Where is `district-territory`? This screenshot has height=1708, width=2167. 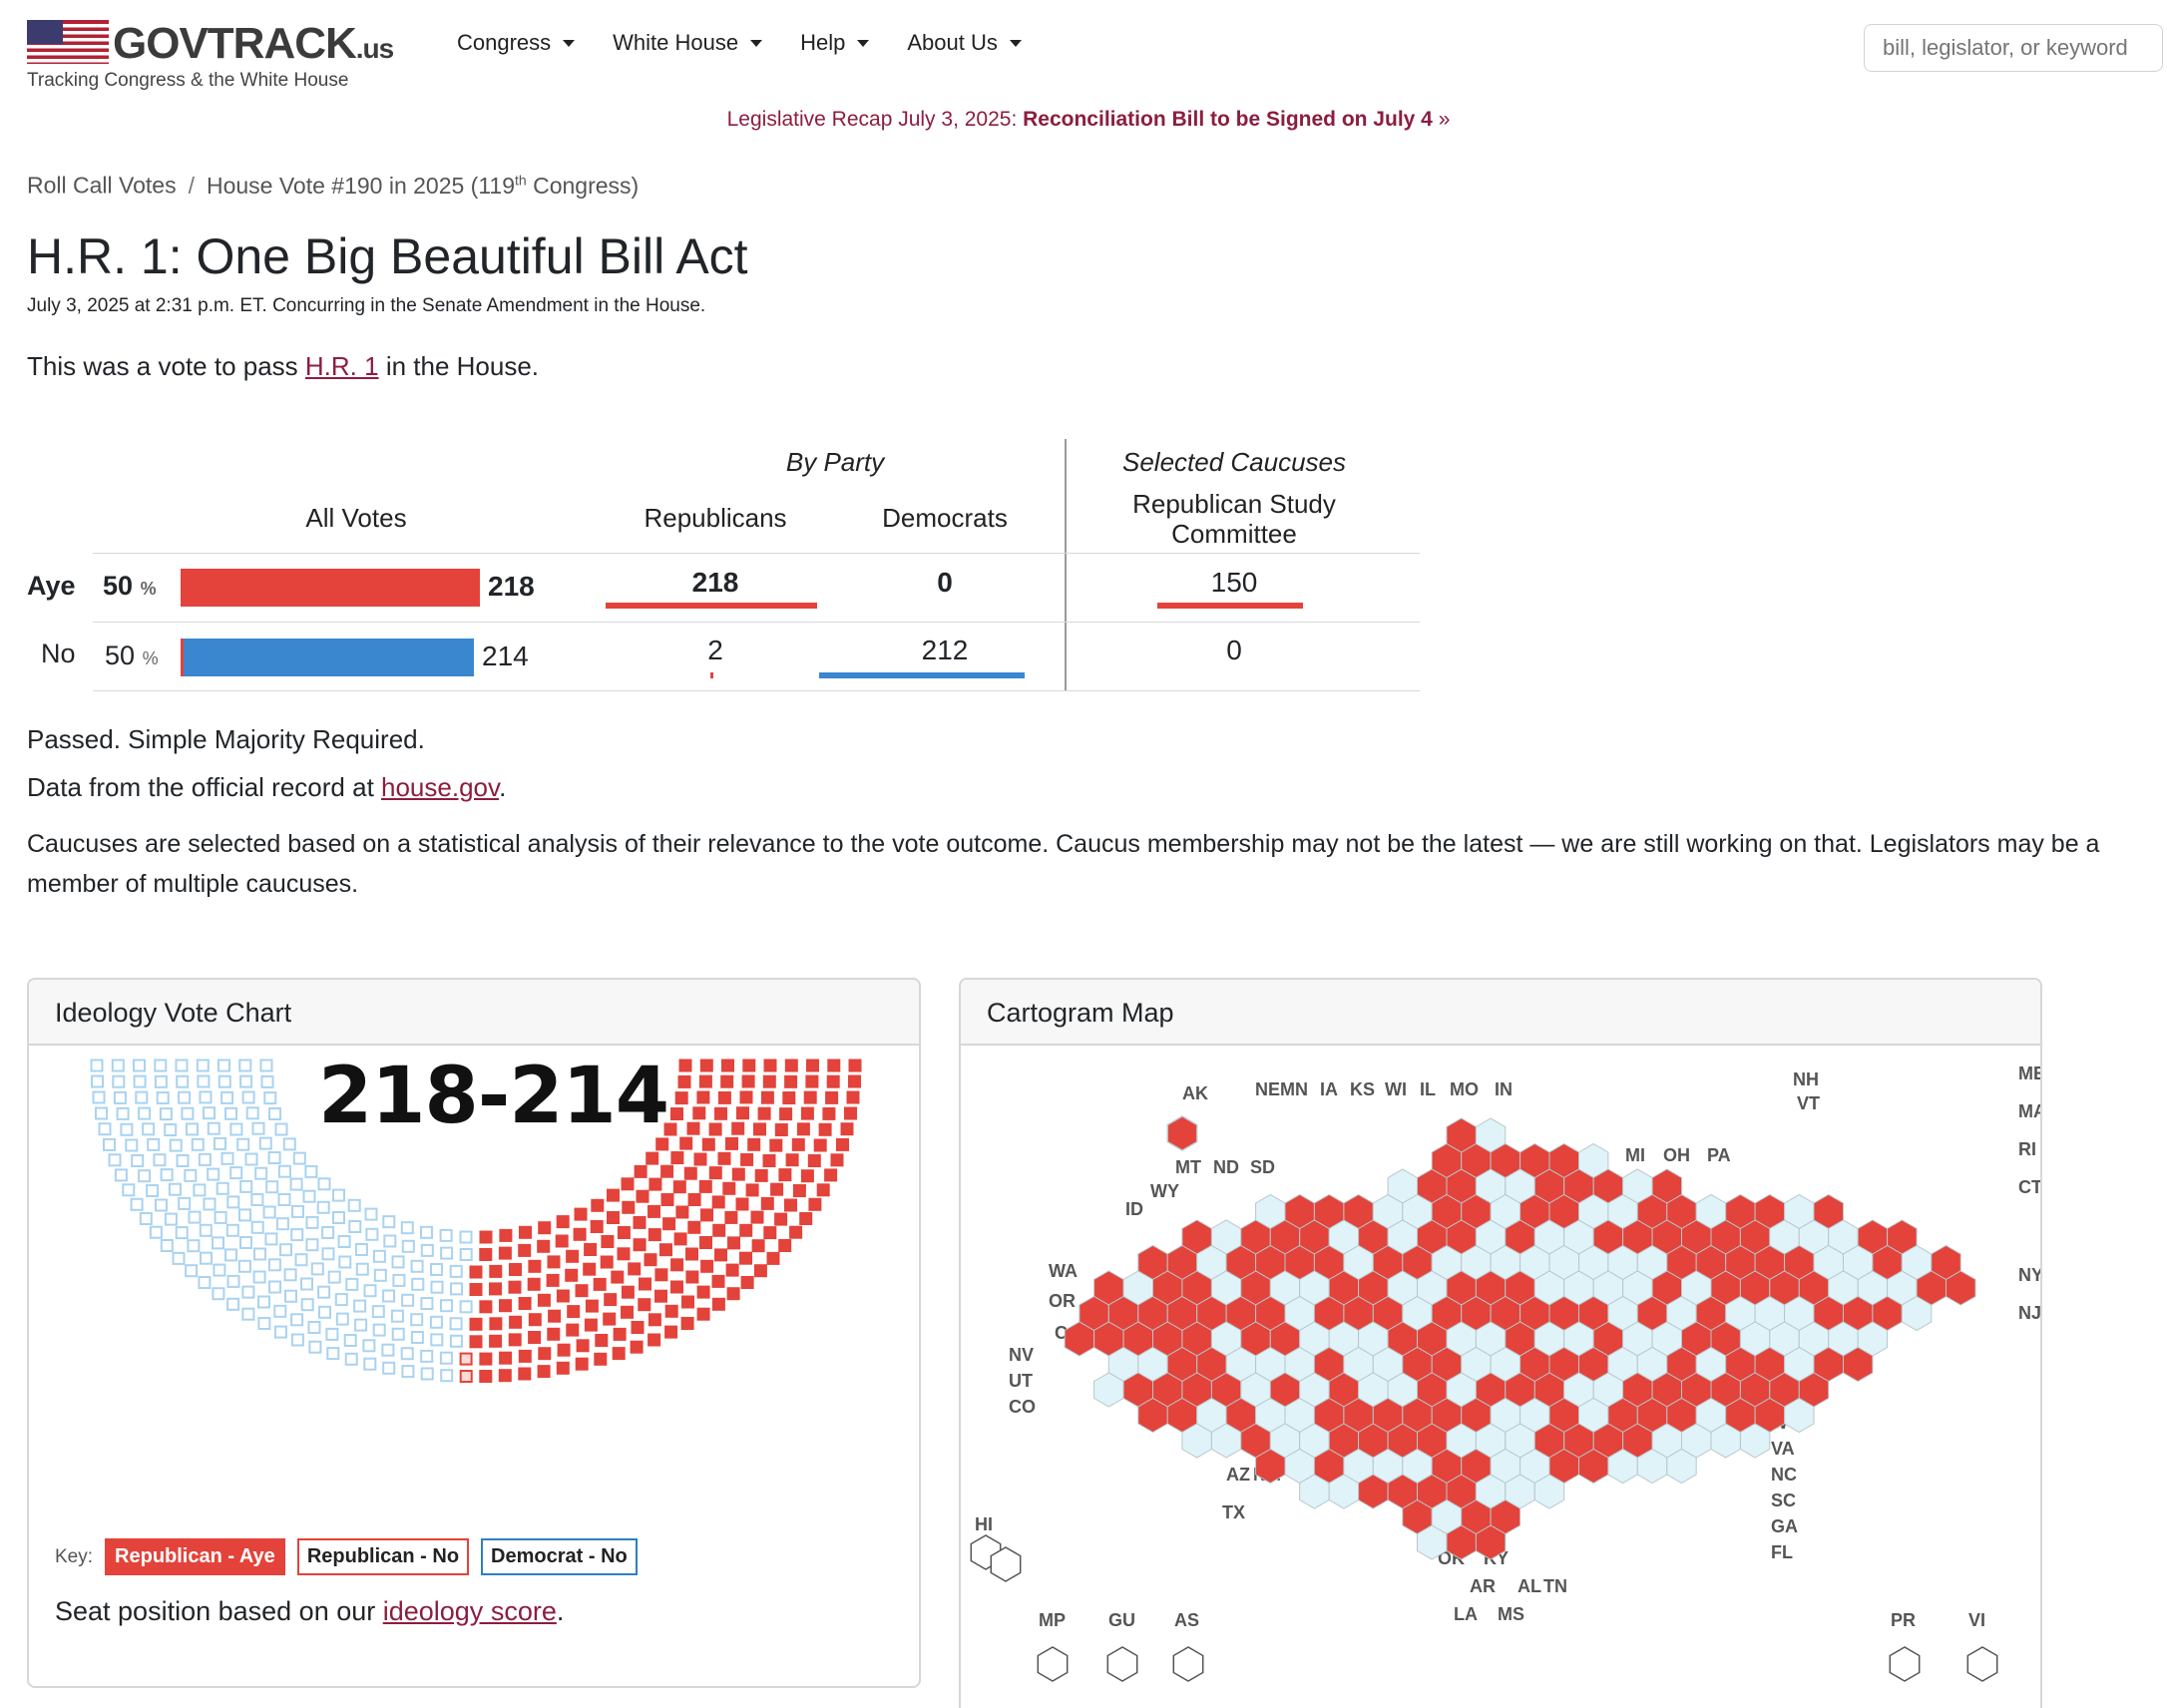 district-territory is located at coordinates (1188, 1664).